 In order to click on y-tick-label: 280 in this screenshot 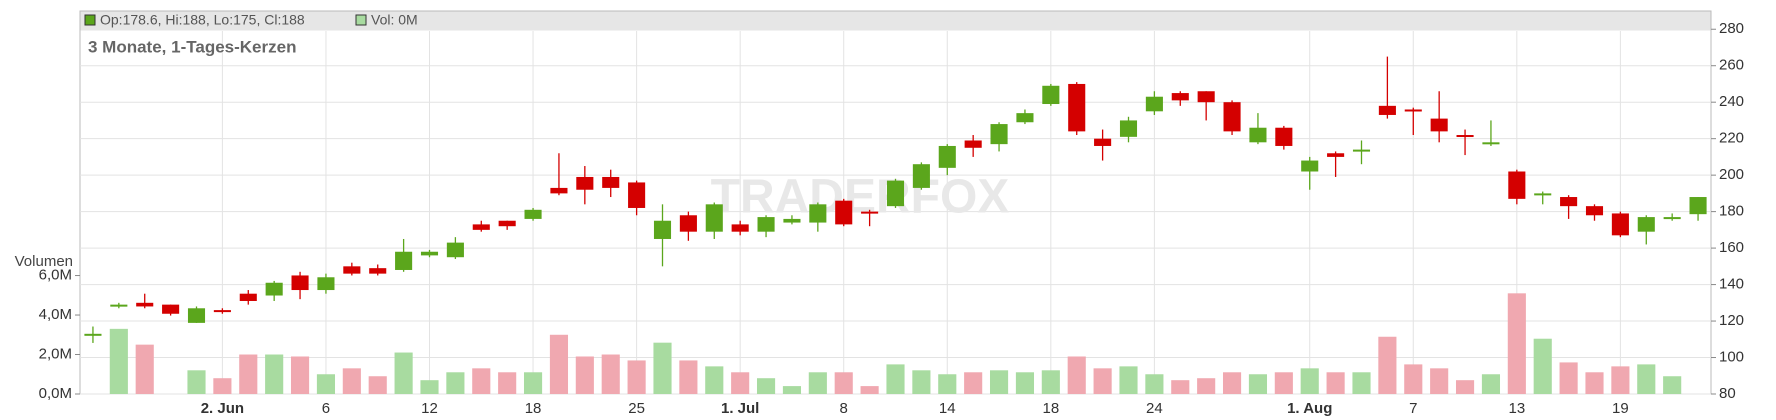, I will do `click(1731, 28)`.